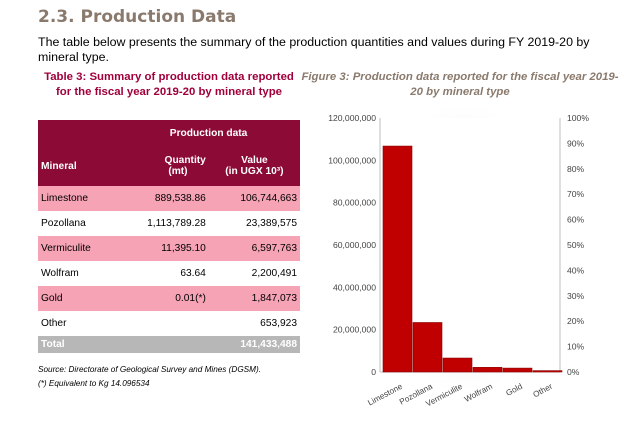 The width and height of the screenshot is (624, 424). I want to click on y-tick-label: 40,000,000, so click(354, 287).